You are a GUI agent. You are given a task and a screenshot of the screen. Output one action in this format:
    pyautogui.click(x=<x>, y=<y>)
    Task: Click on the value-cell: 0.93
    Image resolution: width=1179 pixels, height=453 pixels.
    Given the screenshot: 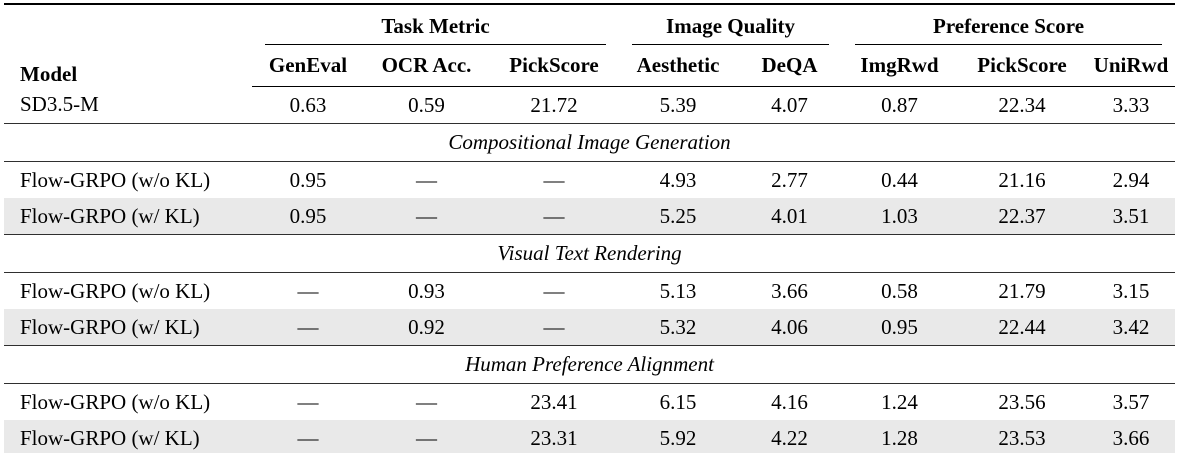 What is the action you would take?
    pyautogui.click(x=426, y=290)
    